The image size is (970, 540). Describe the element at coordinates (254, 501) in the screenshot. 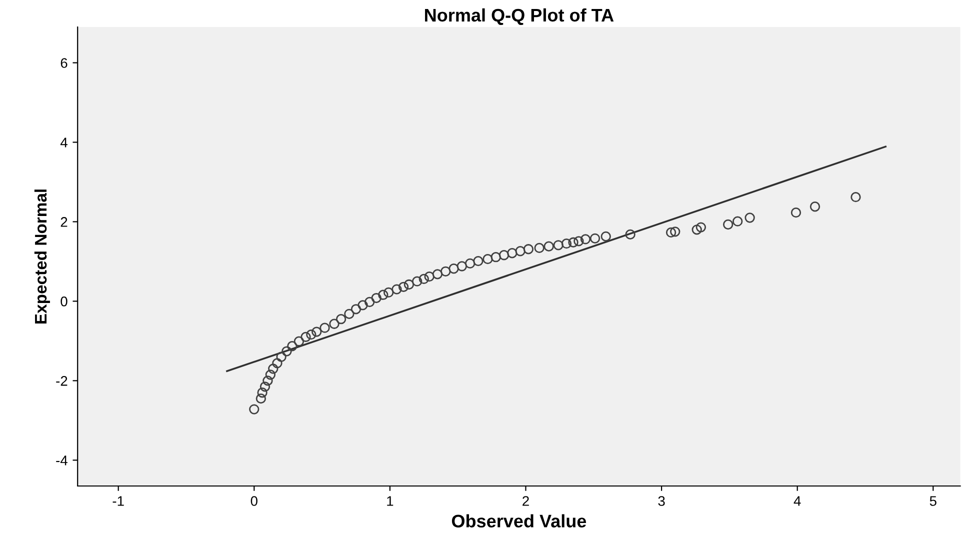

I see `x-tick-label: 0` at that location.